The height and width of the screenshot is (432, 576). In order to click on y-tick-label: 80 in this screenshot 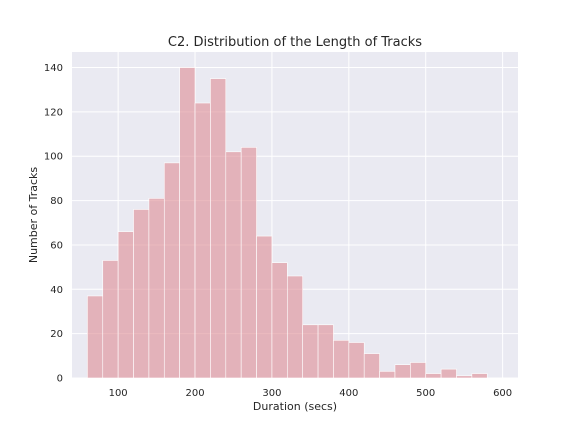, I will do `click(56, 201)`.